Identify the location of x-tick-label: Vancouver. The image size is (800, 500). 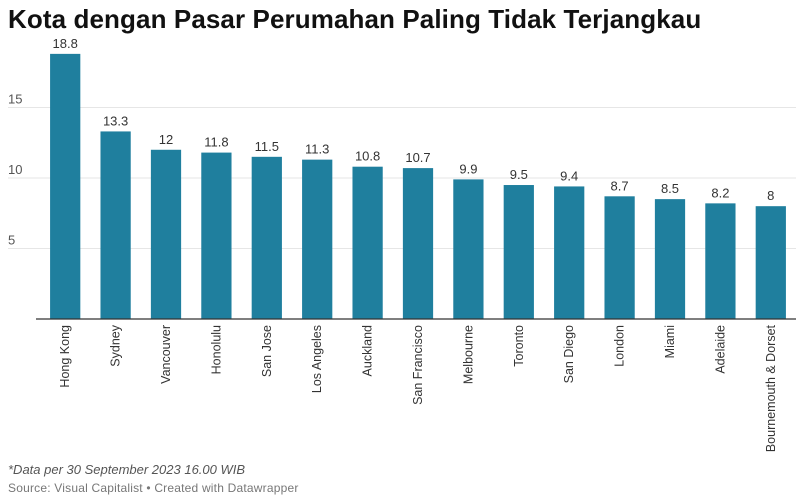
(166, 354).